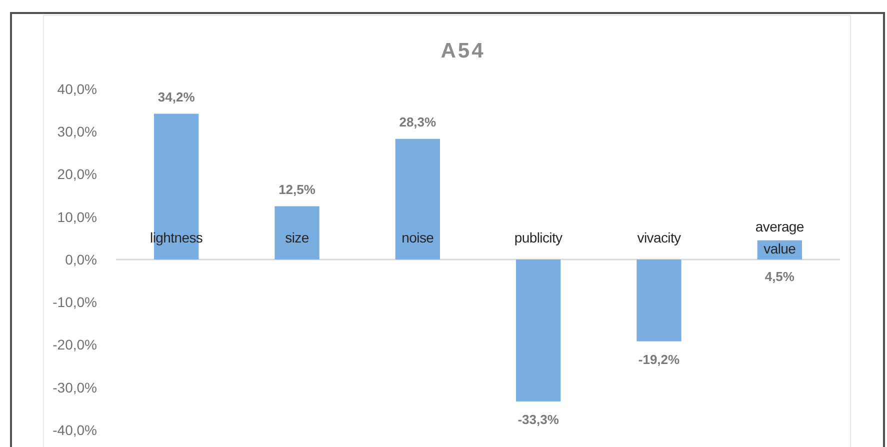  What do you see at coordinates (74, 302) in the screenshot?
I see `y-tick-label: -10,0%` at bounding box center [74, 302].